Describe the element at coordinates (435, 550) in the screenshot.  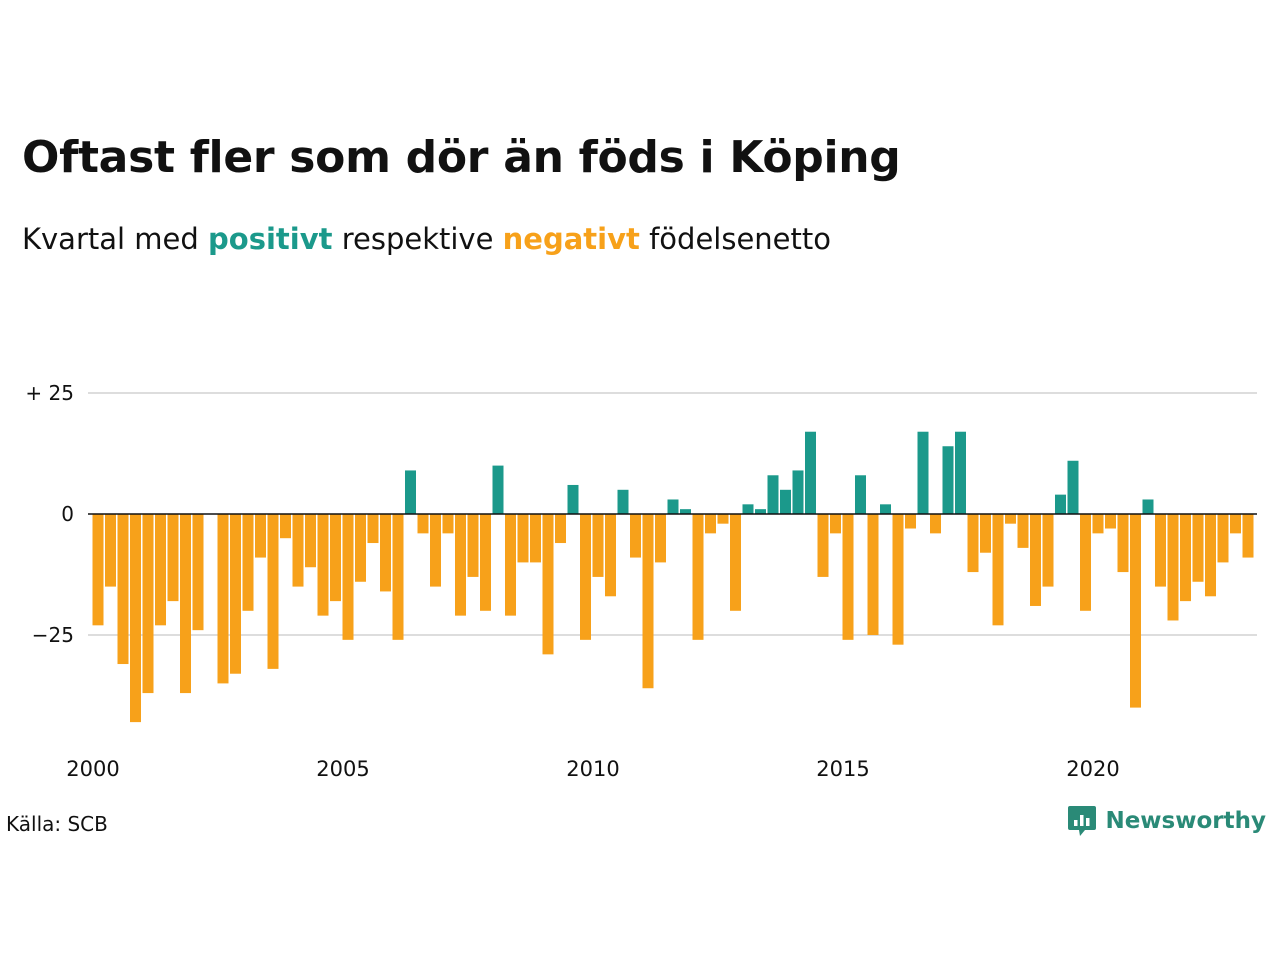
I see `bar-2006-q4` at that location.